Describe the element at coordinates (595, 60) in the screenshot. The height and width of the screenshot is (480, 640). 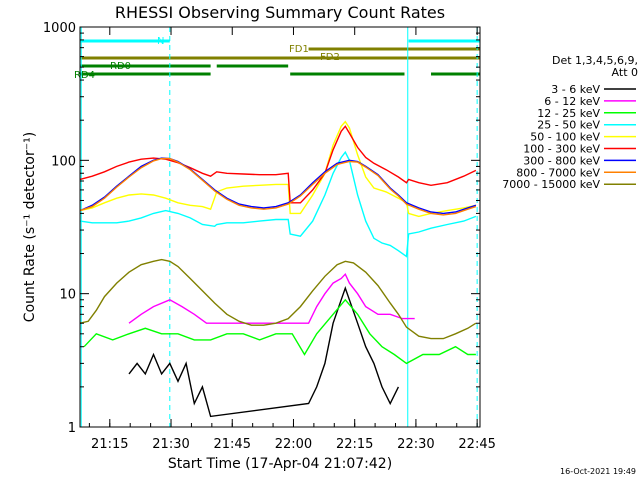
I see `legend-header-0: Det 1,3,4,5,6,9,` at that location.